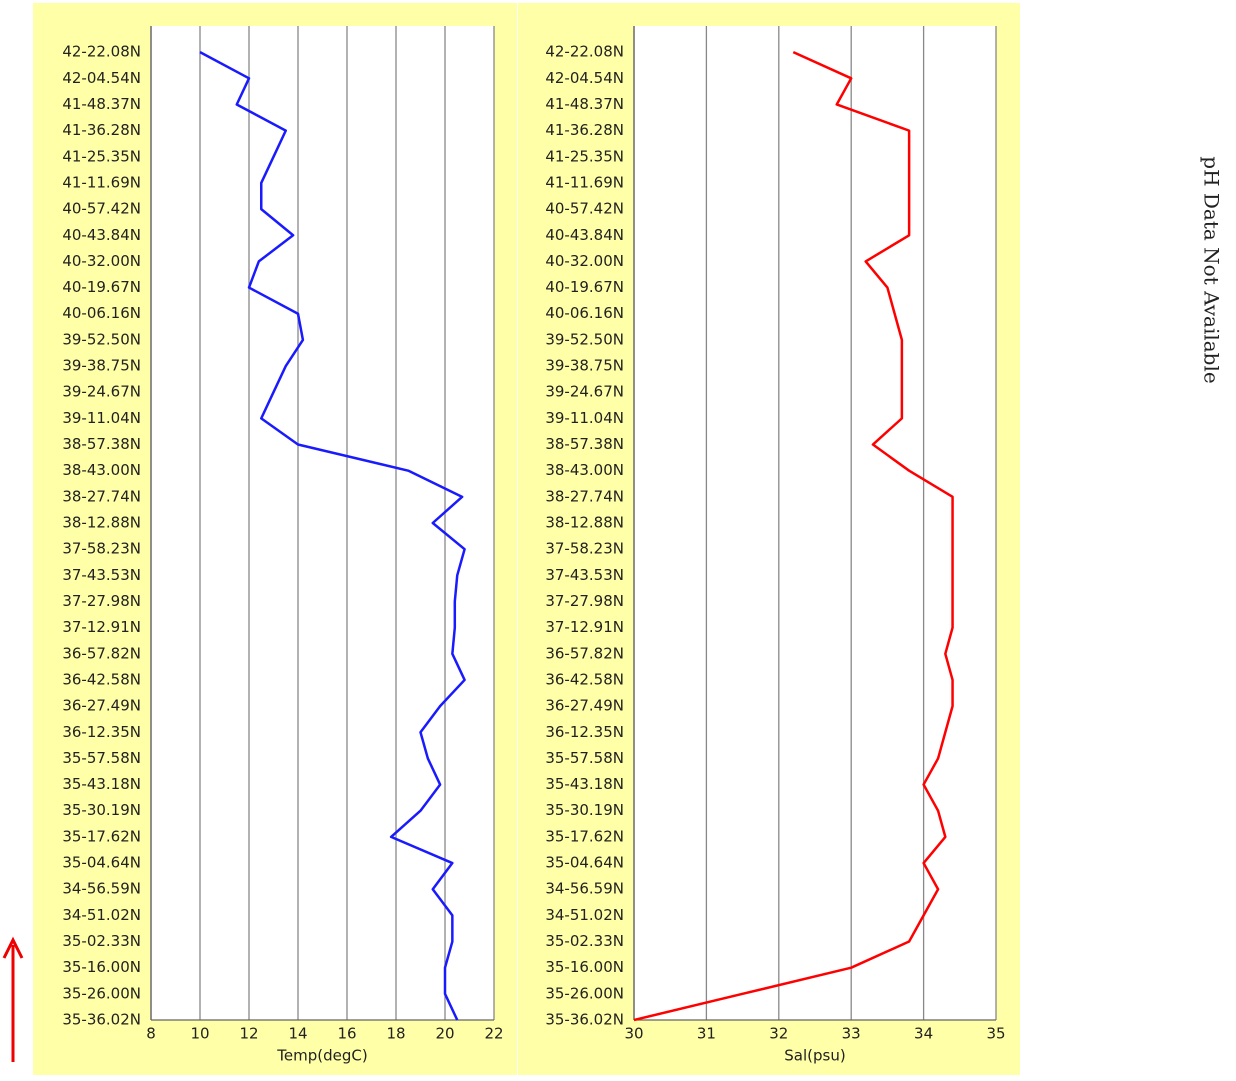  Describe the element at coordinates (199, 1034) in the screenshot. I see `x-tick-label: 10` at that location.